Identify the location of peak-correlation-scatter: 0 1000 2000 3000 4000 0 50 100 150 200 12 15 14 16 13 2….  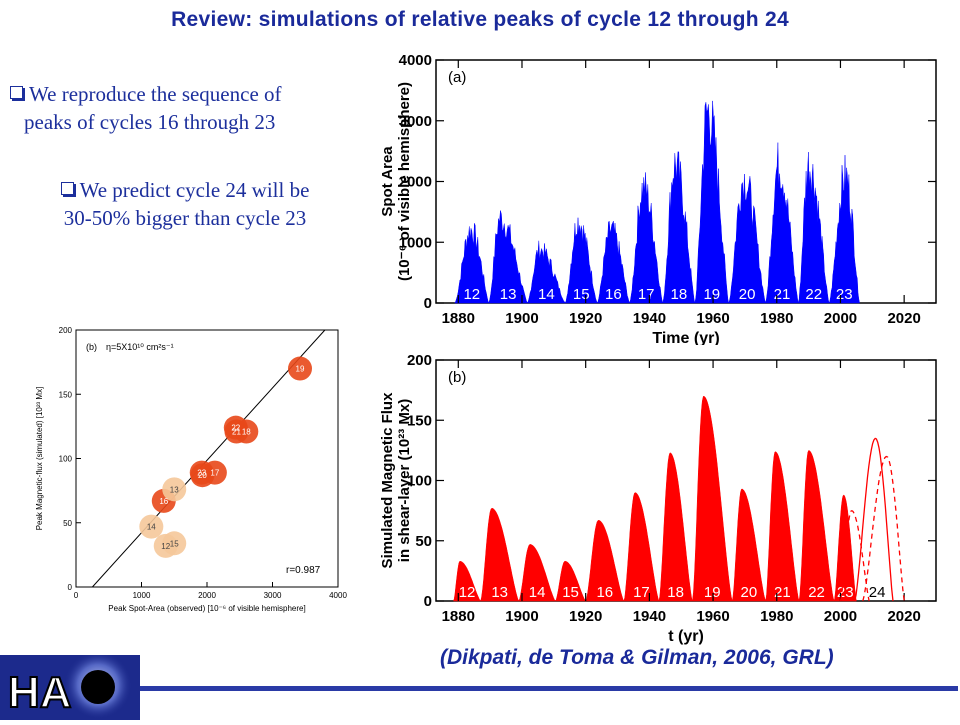
(193, 474).